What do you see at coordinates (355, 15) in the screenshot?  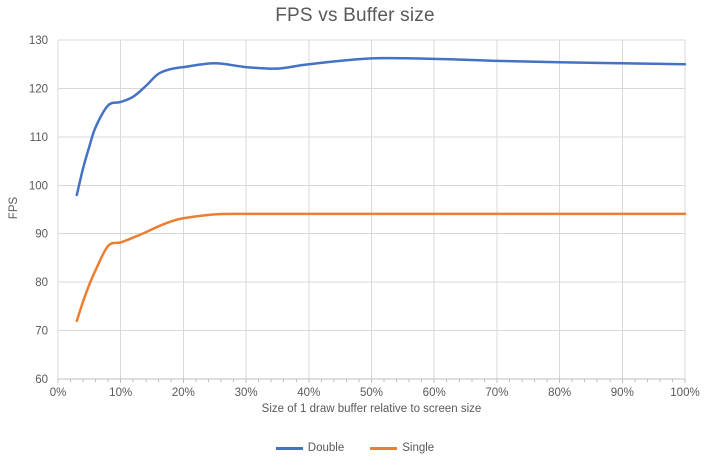 I see `chart-title: FPS vs Buffer size` at bounding box center [355, 15].